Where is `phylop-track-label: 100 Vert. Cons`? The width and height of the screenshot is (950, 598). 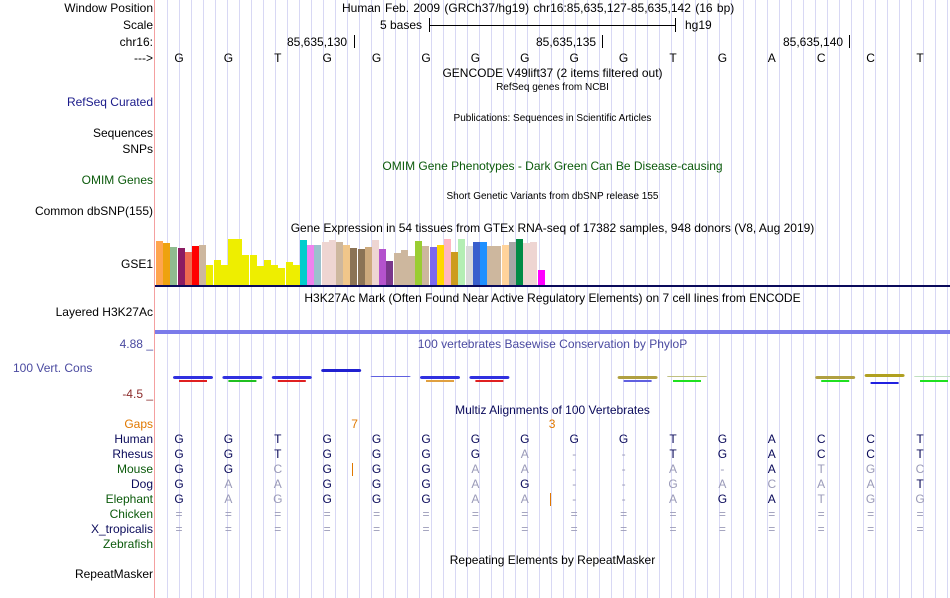
phylop-track-label: 100 Vert. Cons is located at coordinates (53, 368).